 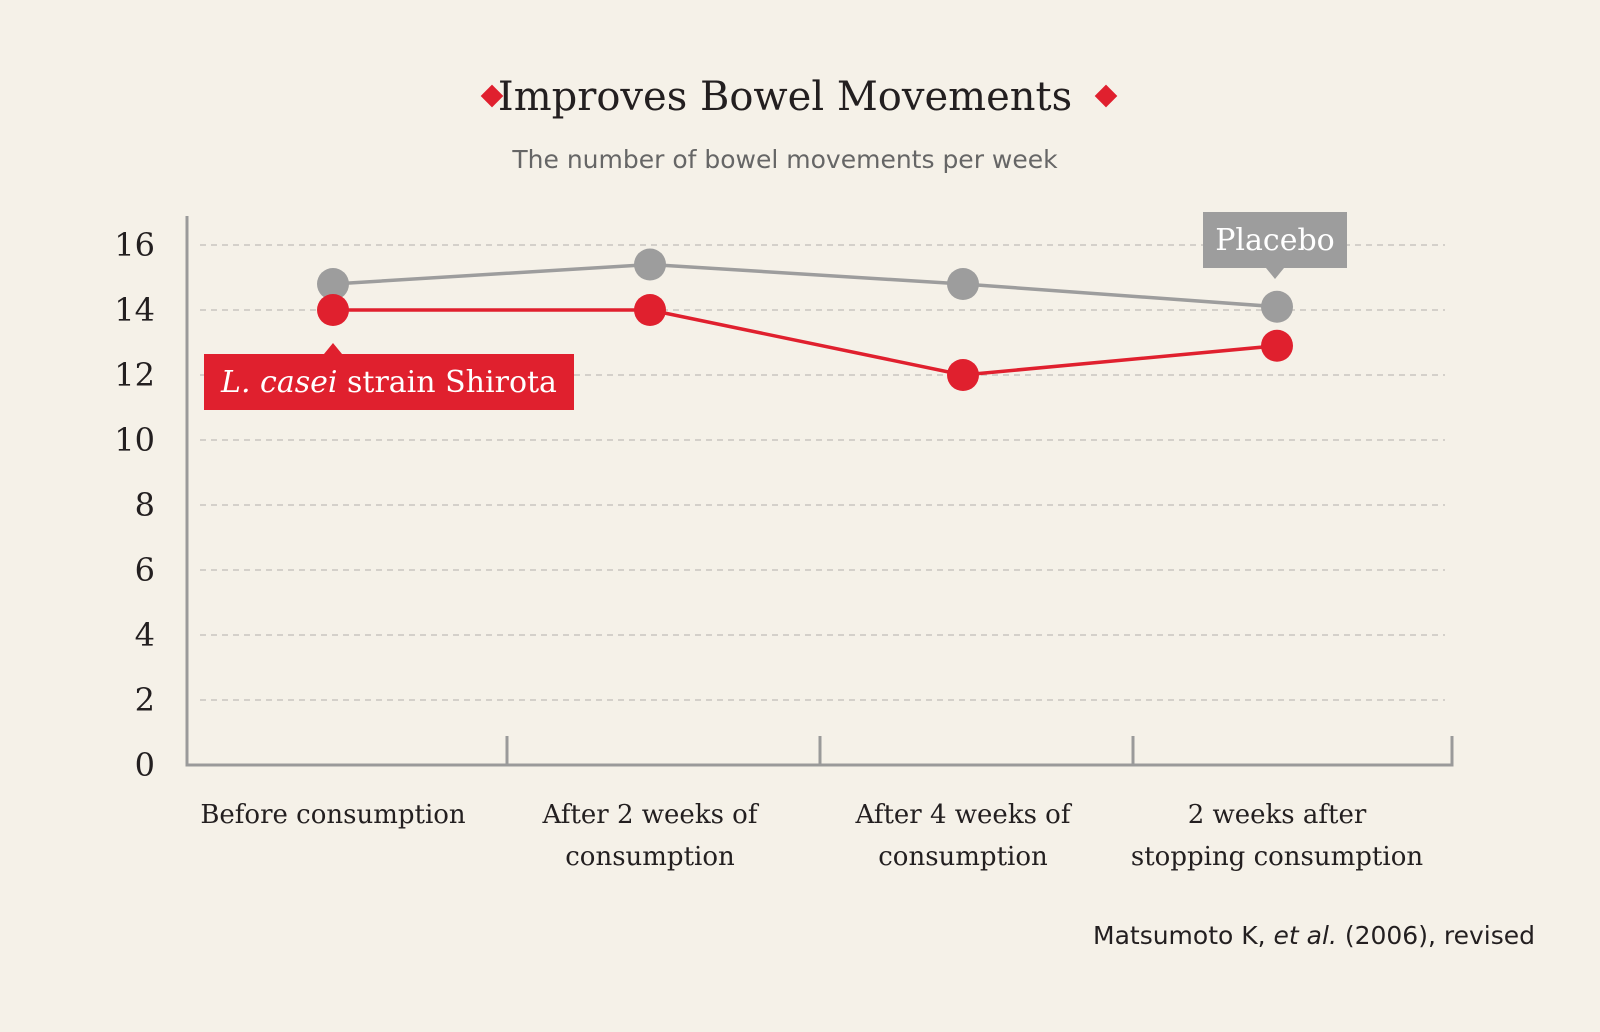 I want to click on y-tick-label: 8, so click(x=145, y=505).